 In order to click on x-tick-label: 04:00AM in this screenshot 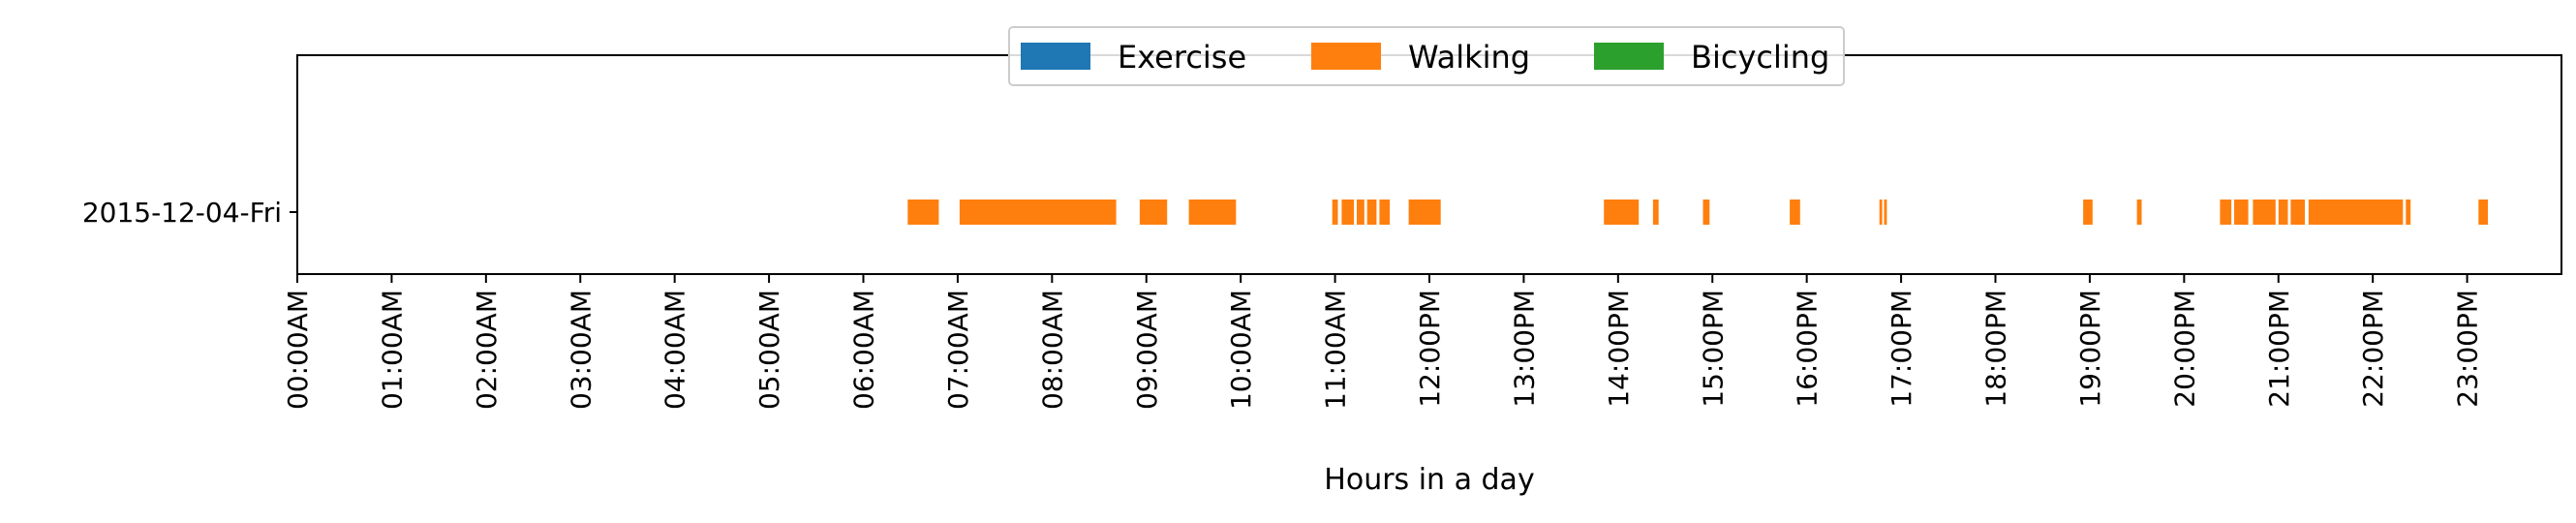, I will do `click(675, 350)`.